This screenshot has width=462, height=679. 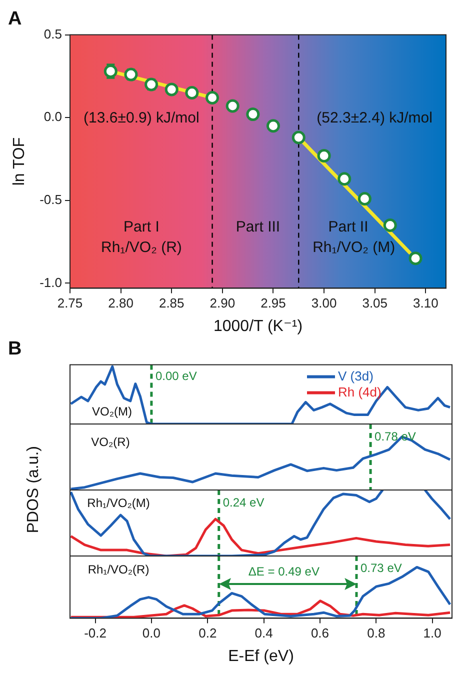 I want to click on annotation: VO₂(M), so click(x=112, y=411).